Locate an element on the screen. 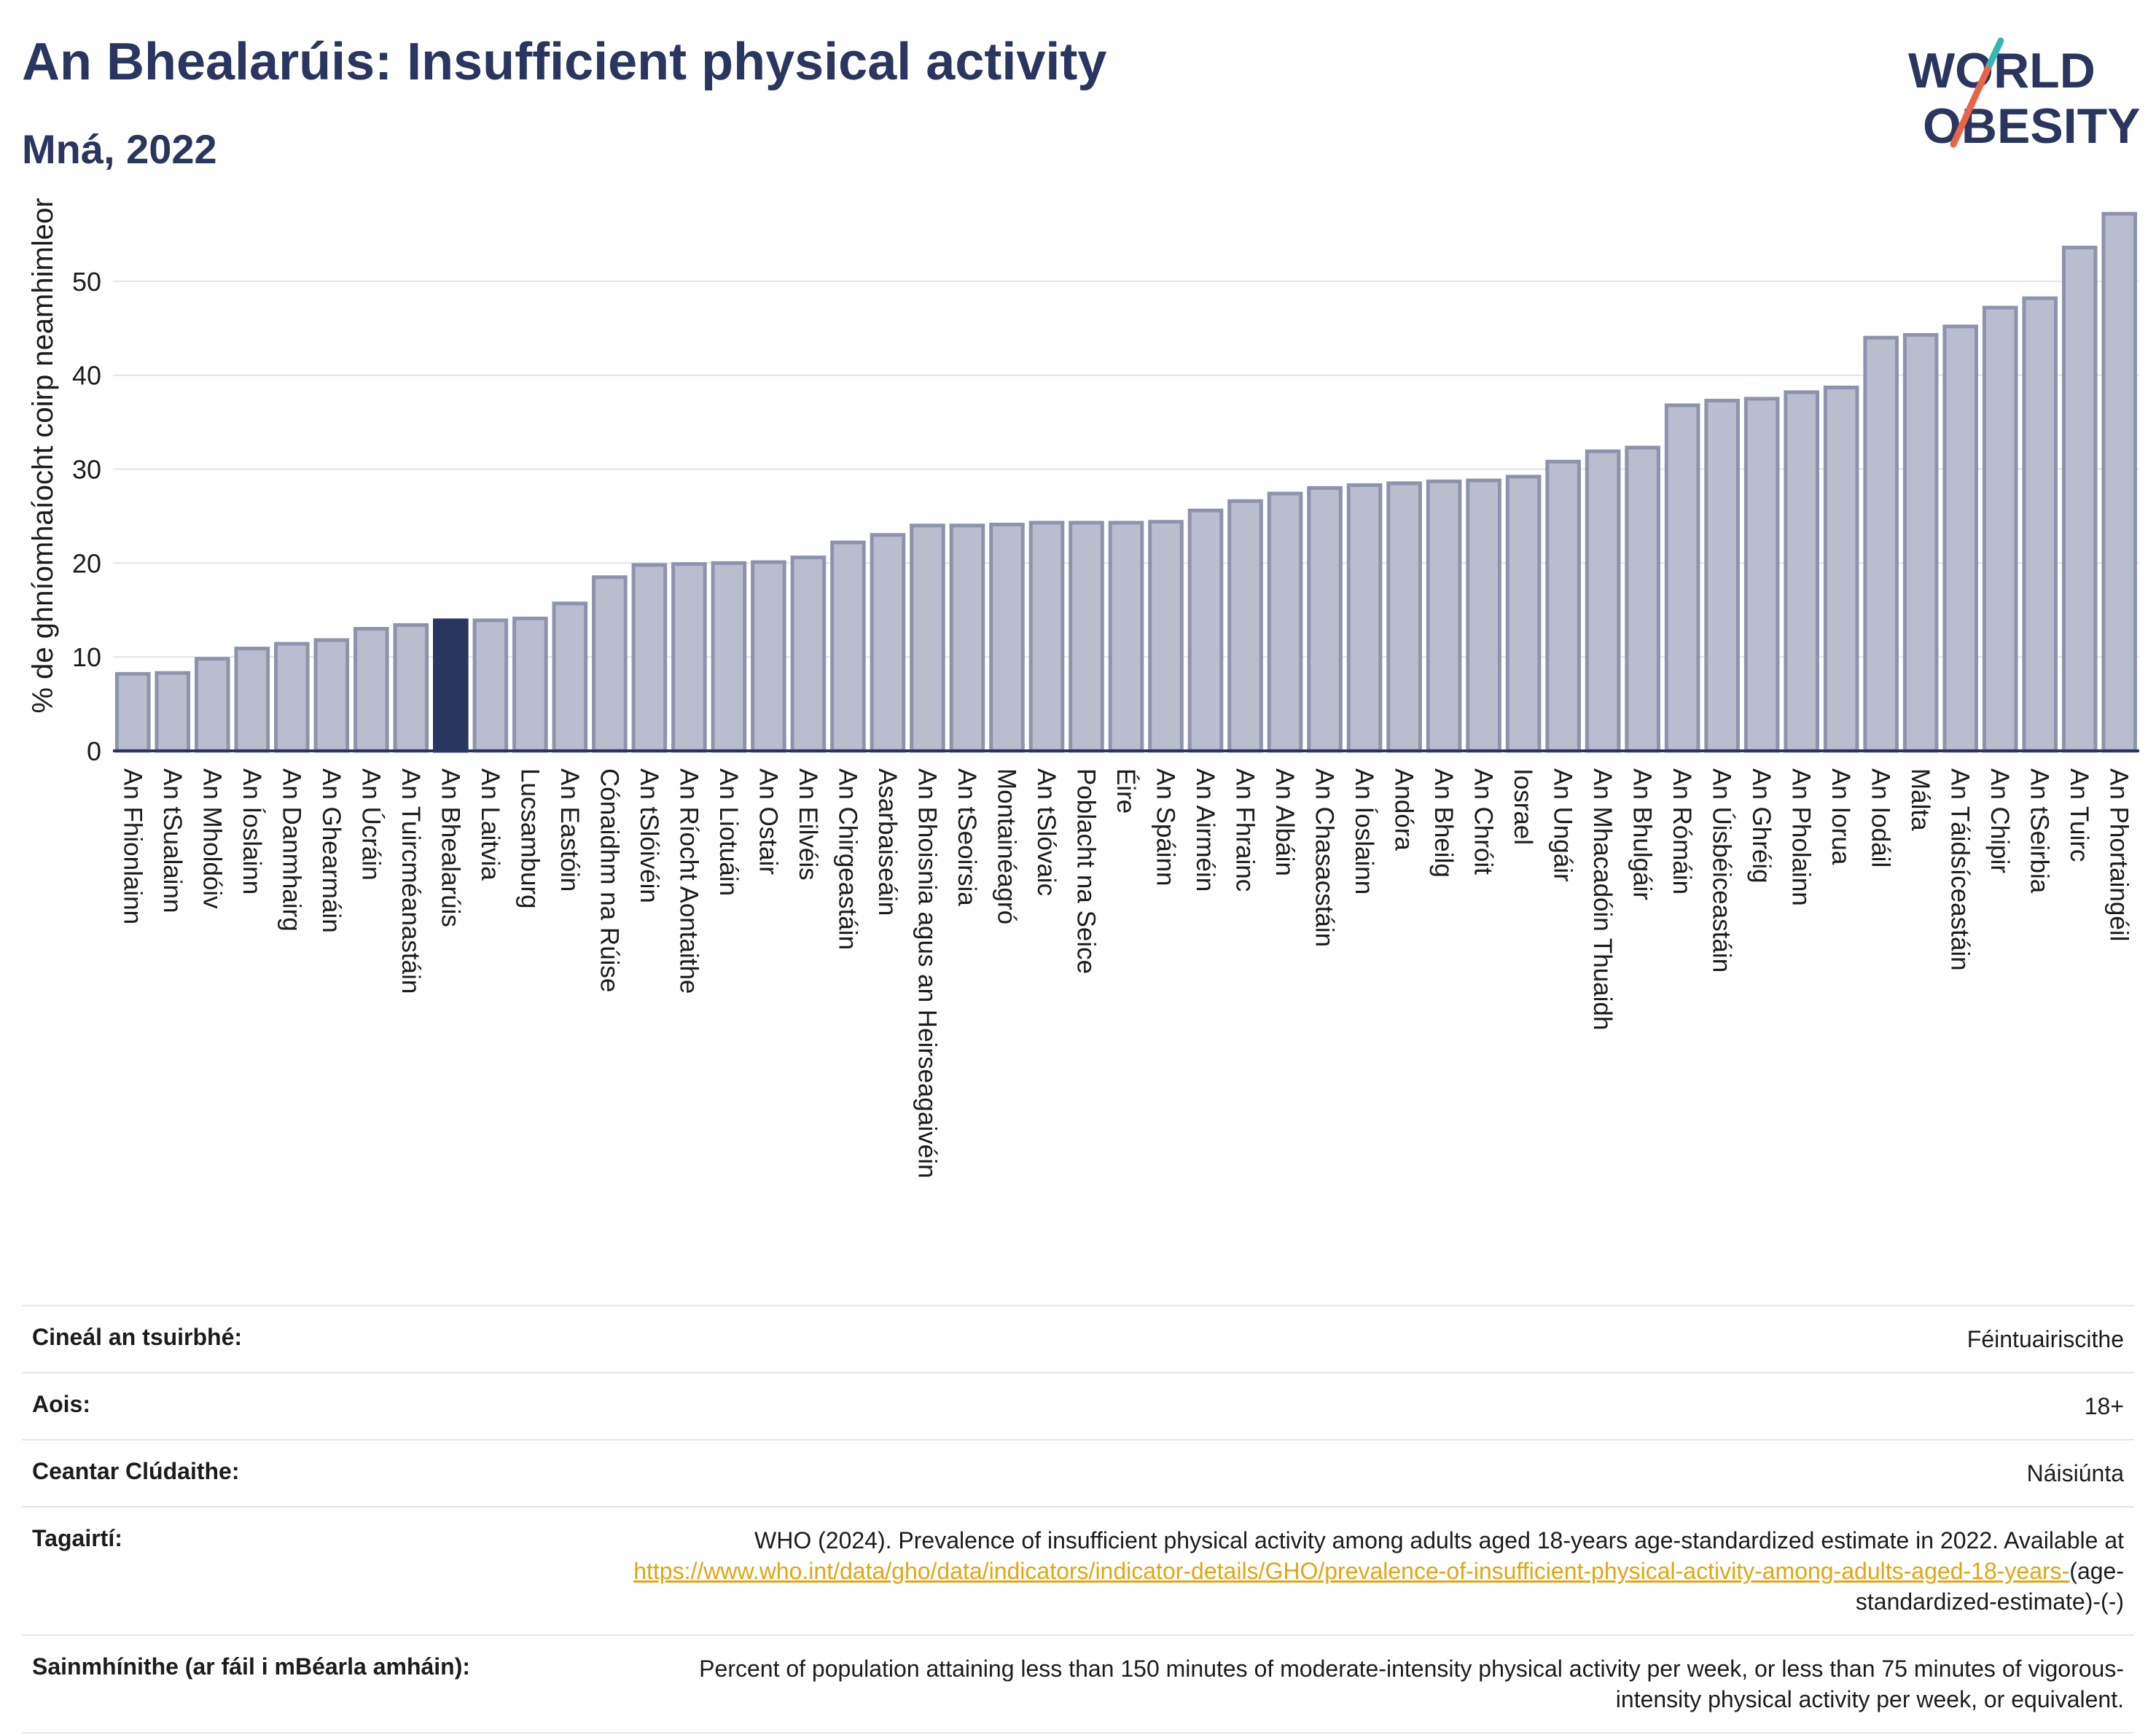 The height and width of the screenshot is (1735, 2156). meta-row-survey-type: Cineál an tsuirbhé: Féintuairiscithe is located at coordinates (1078, 1339).